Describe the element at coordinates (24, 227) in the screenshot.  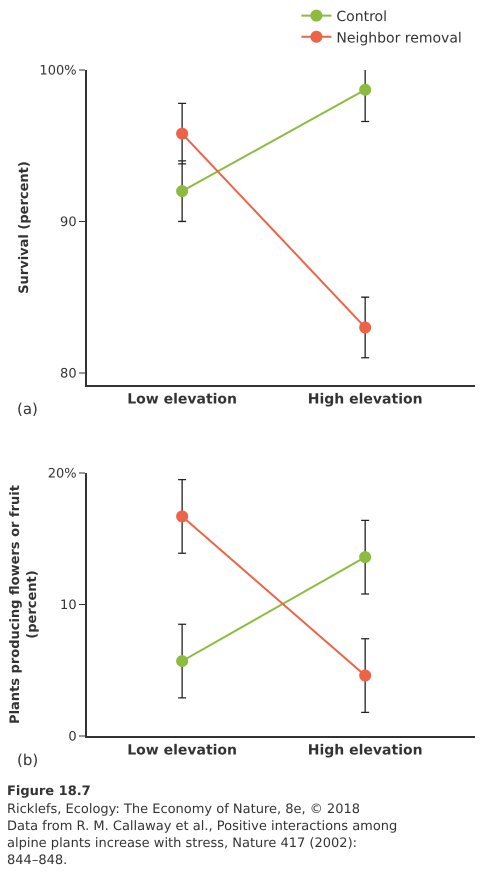
I see `y-axis-title: Survival (percent)` at that location.